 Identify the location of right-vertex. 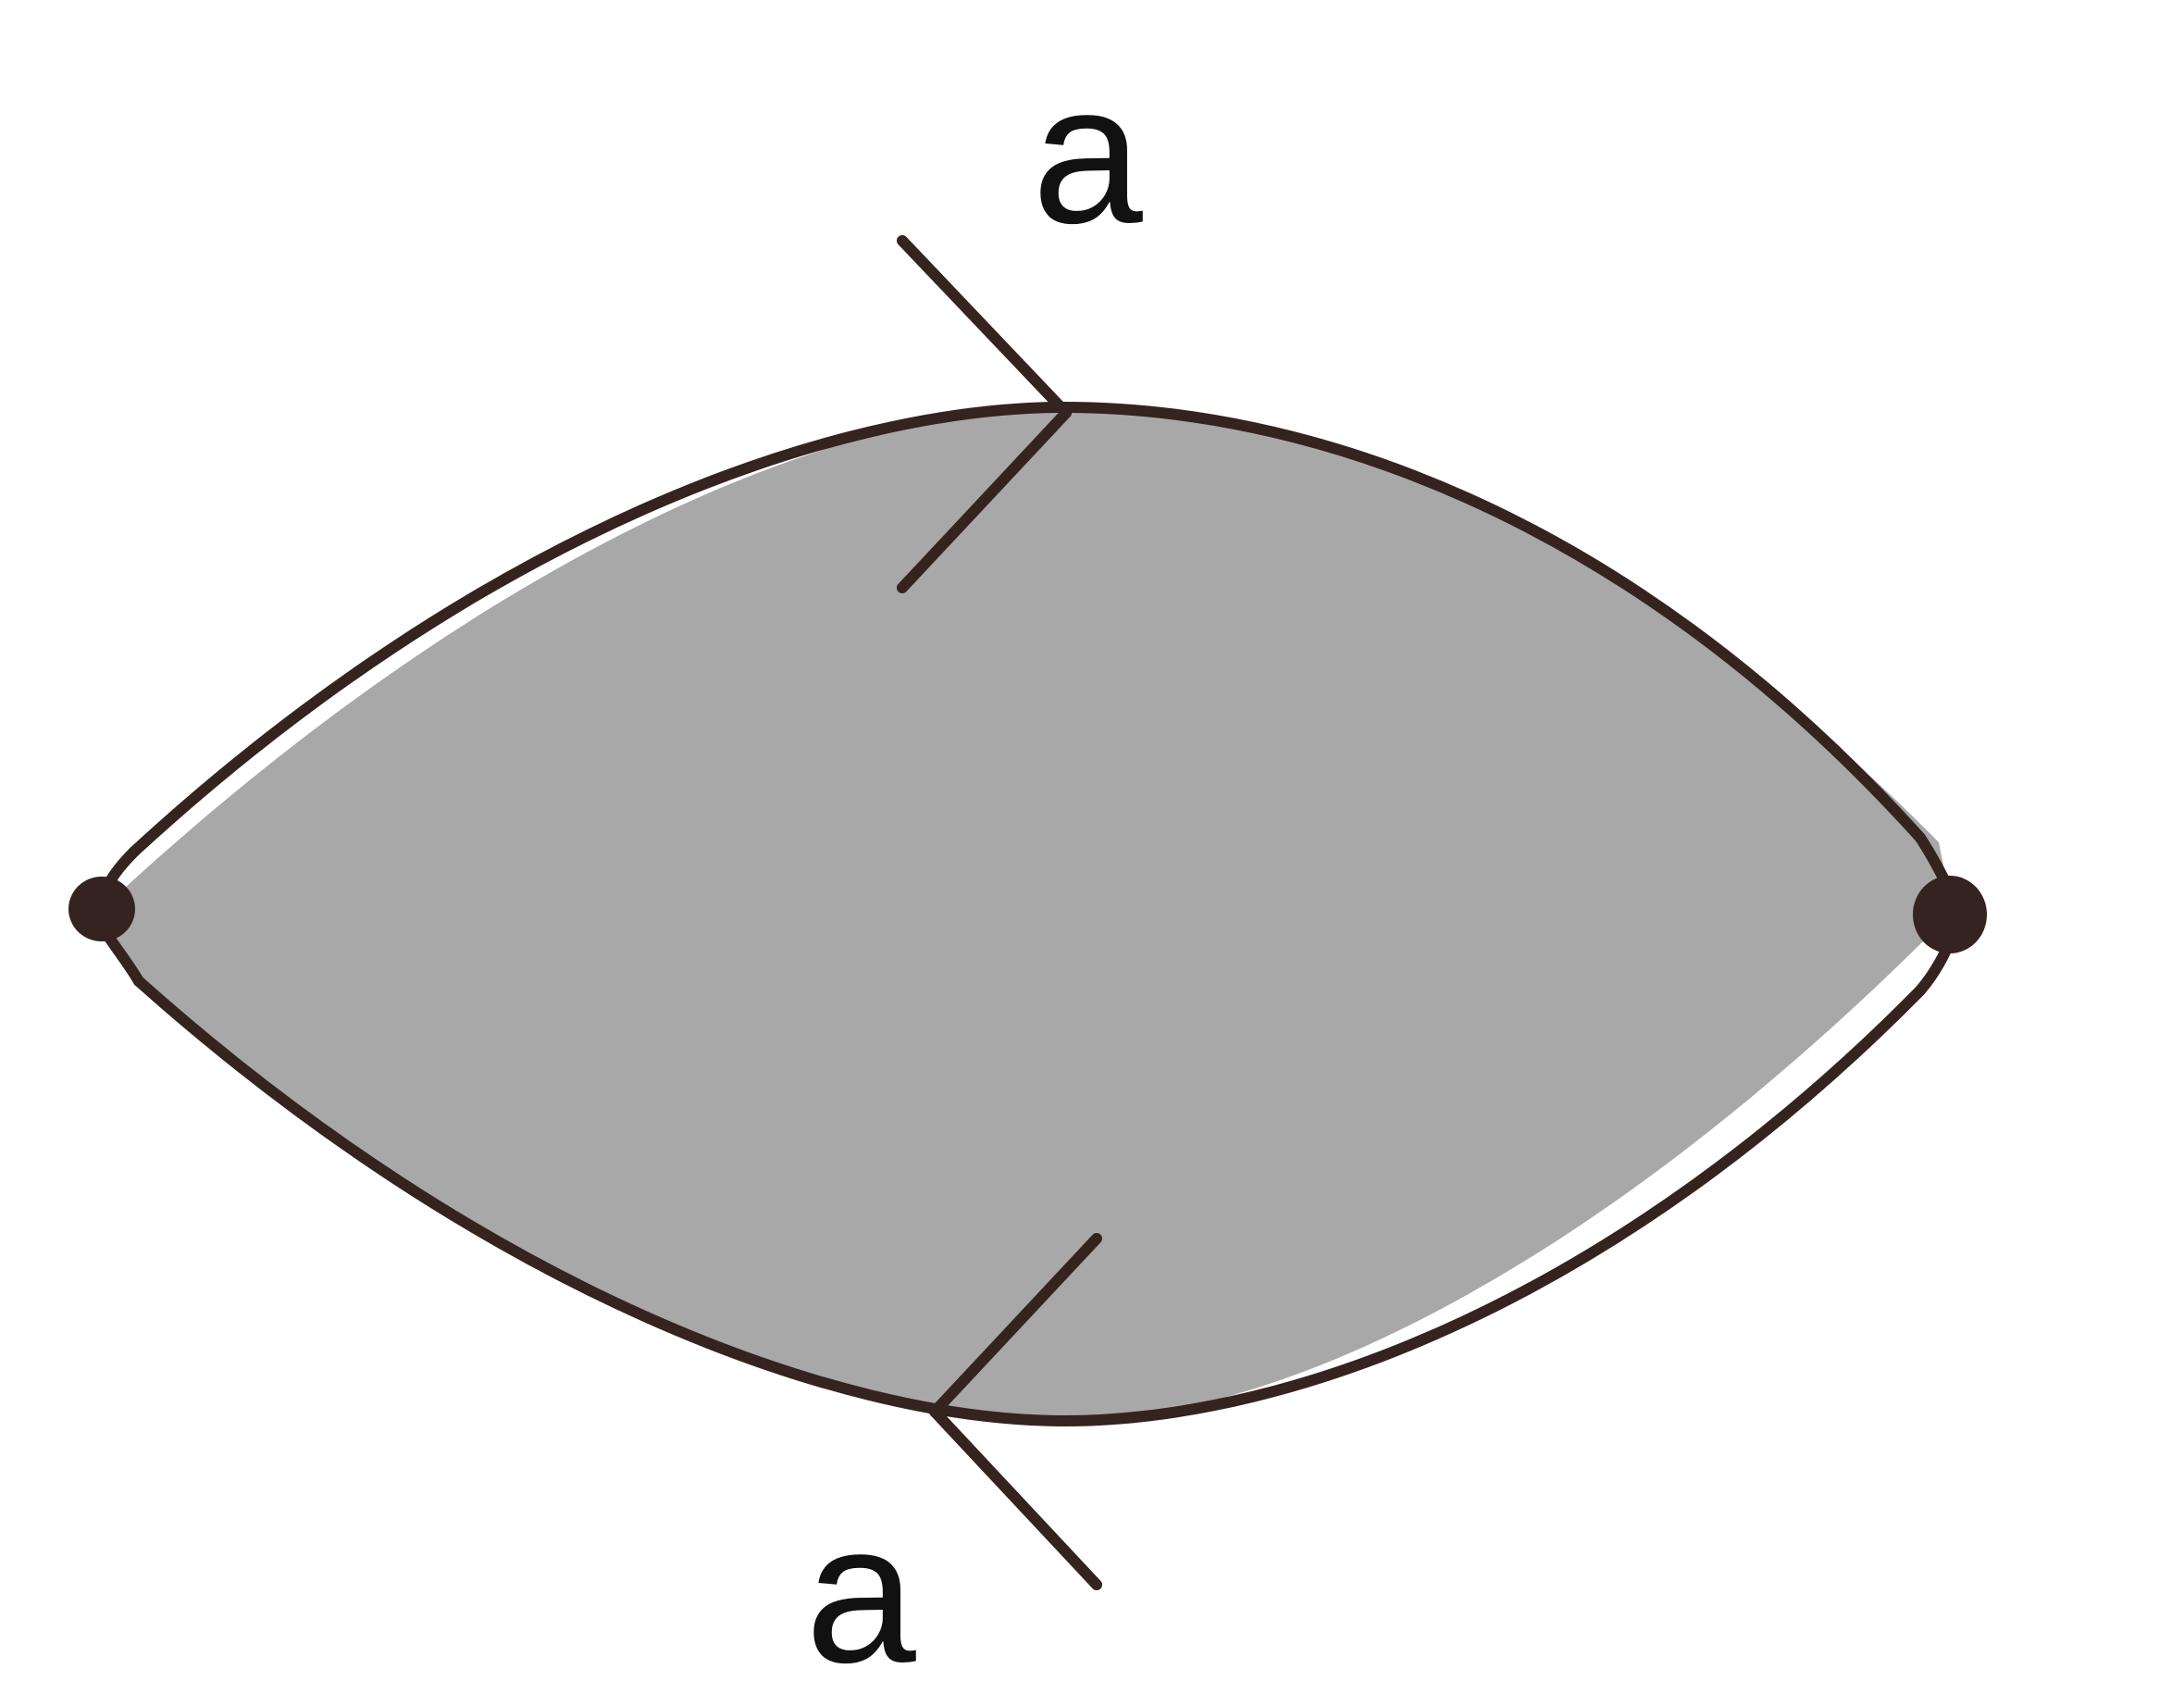
(1950, 914).